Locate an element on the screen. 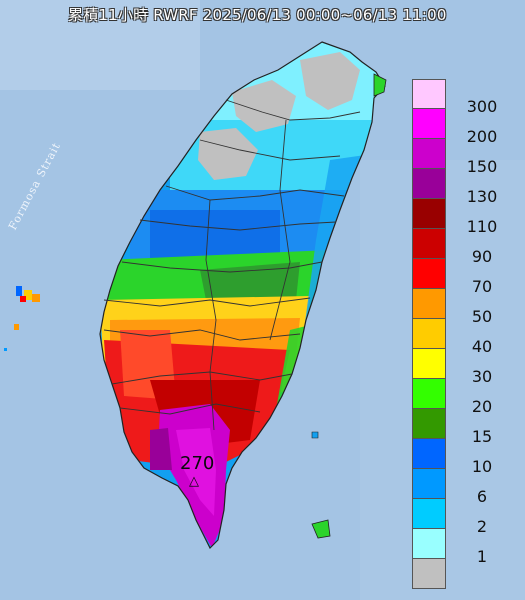  max-rainfall-marker: △ is located at coordinates (194, 481).